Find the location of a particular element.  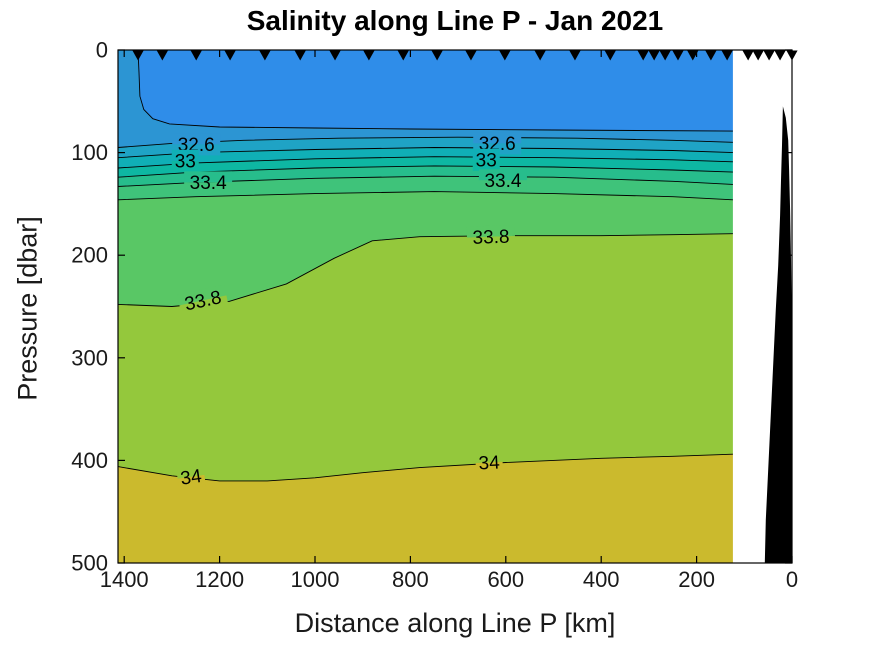

bathymetry-shape is located at coordinates (778, 335).